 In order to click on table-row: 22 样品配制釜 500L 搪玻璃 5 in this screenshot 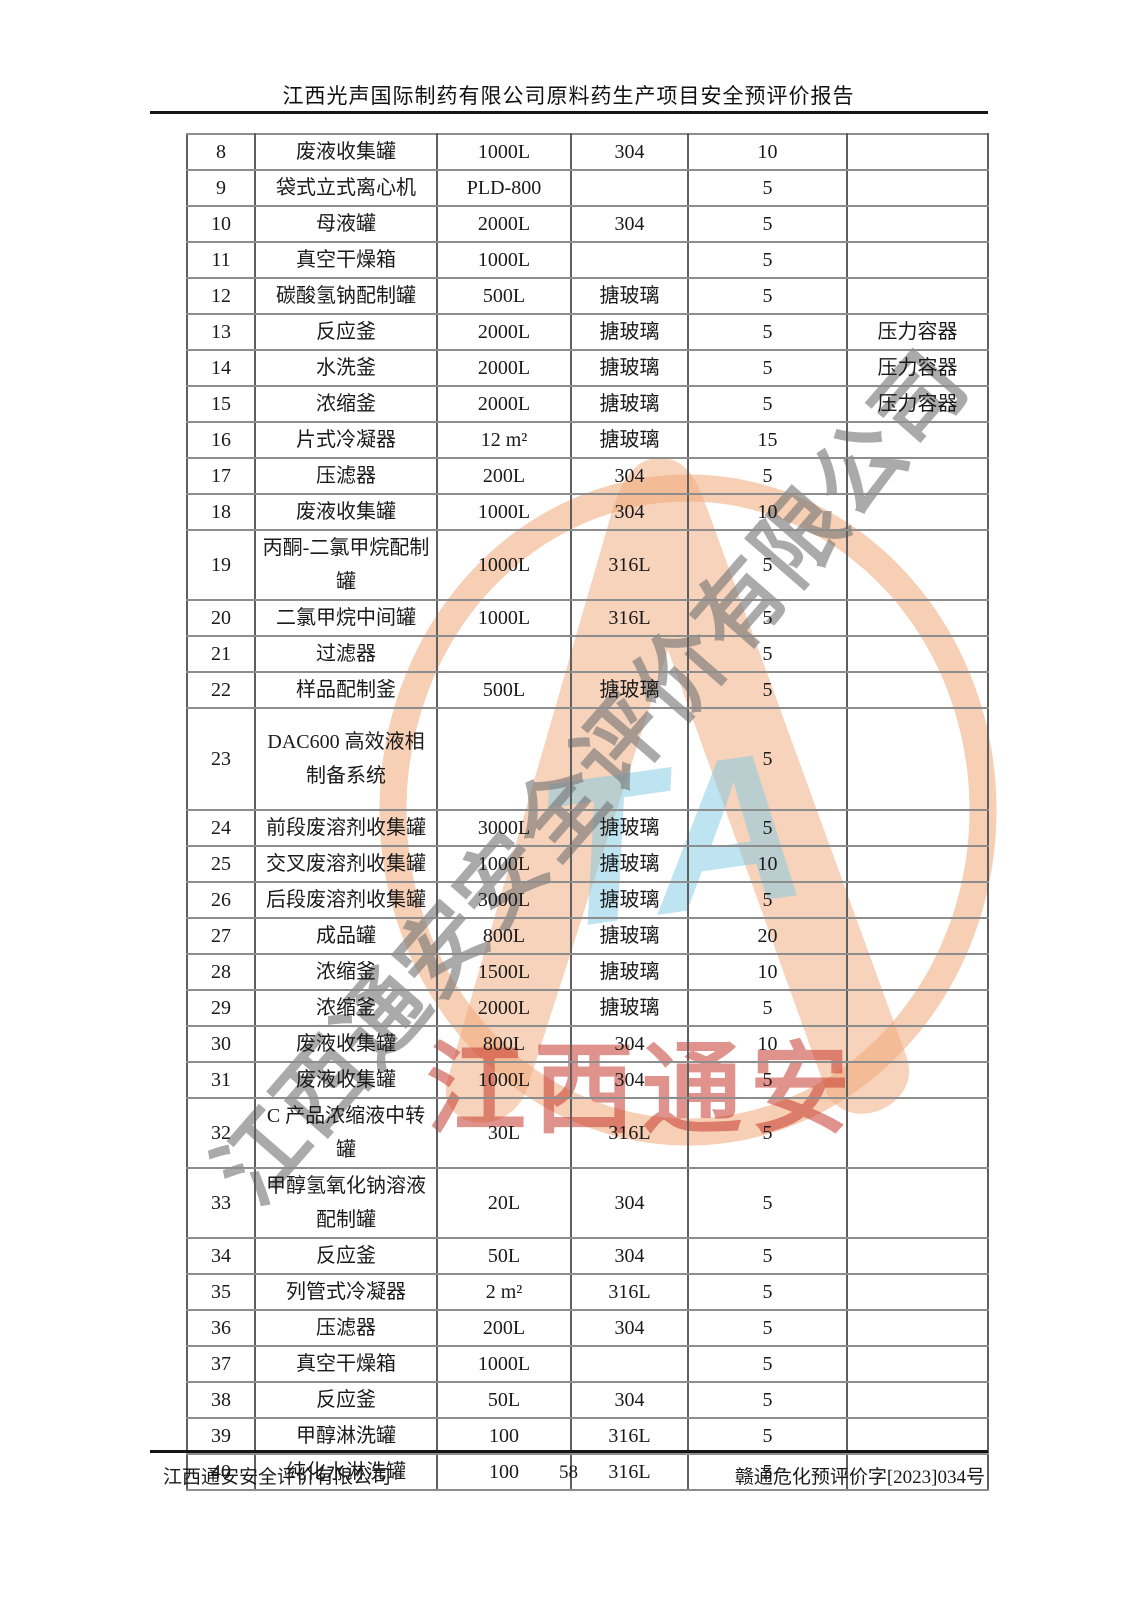, I will do `click(587, 690)`.